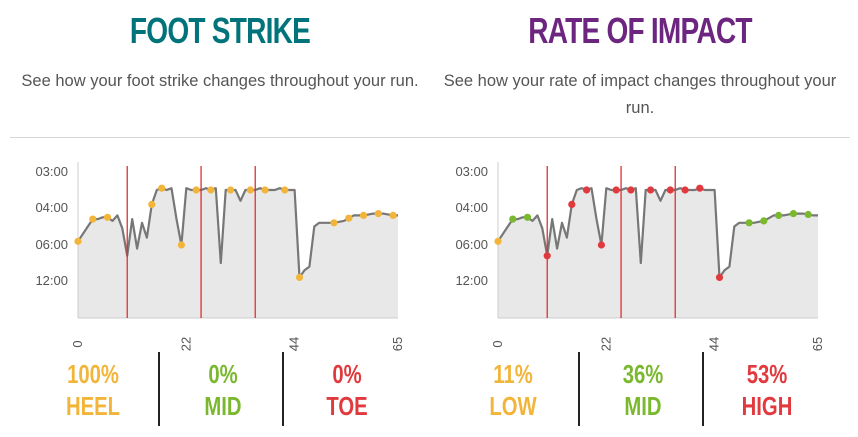  I want to click on stat-mid: 0% MID, so click(223, 389).